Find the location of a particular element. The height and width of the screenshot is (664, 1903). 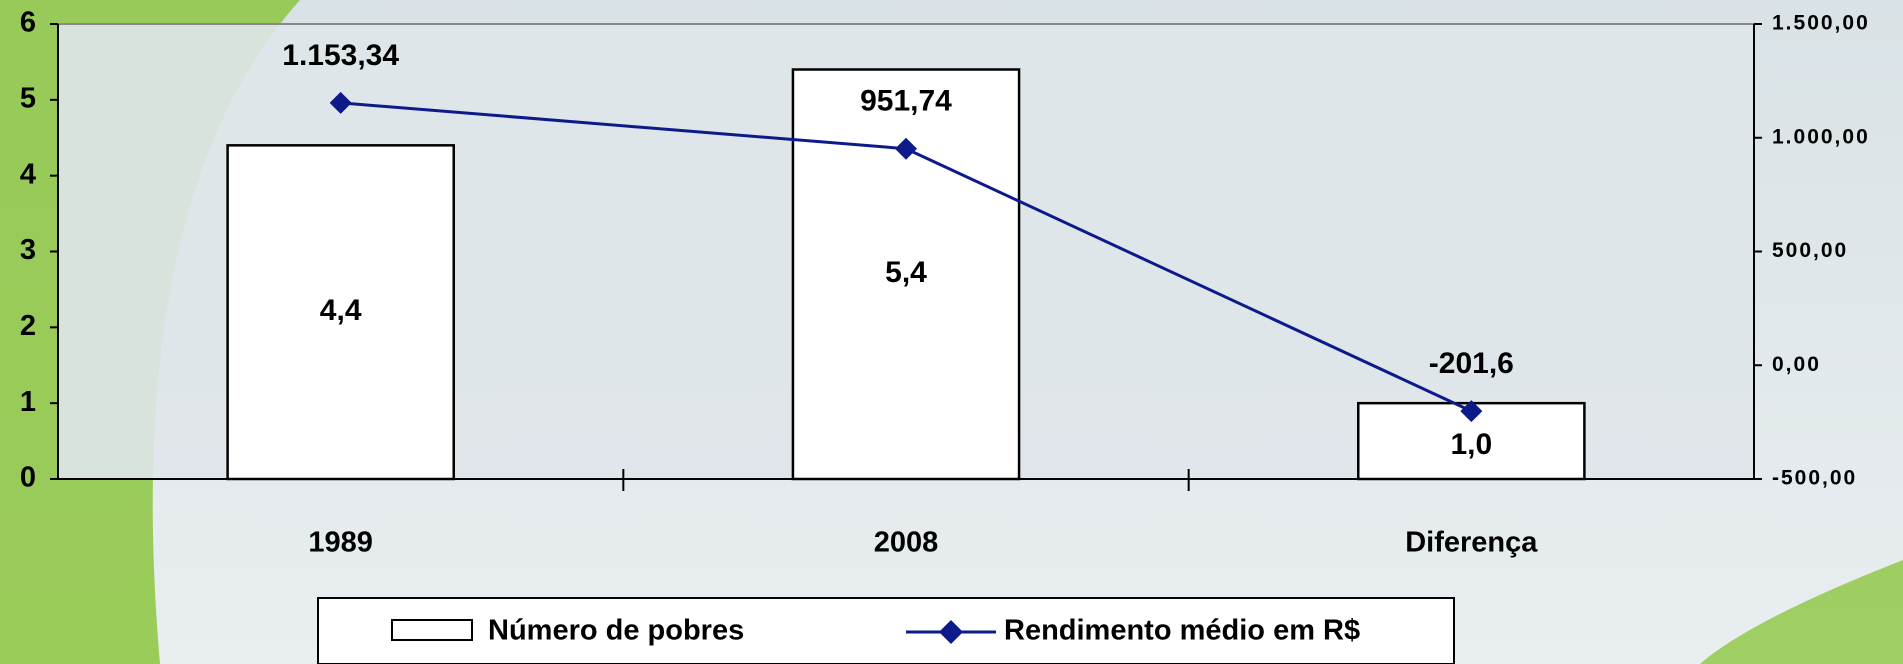

y2-tick-label: 500,00 is located at coordinates (1810, 250).